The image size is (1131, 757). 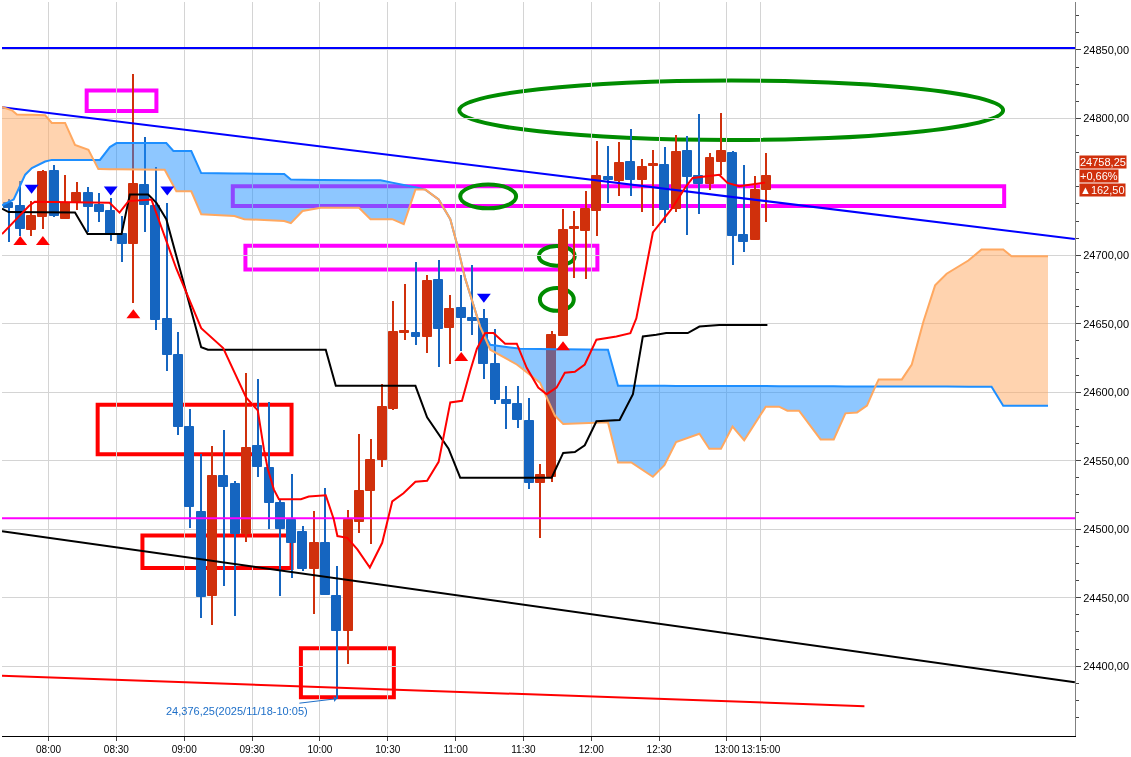 I want to click on x-tick-label: 13:00, so click(x=727, y=749).